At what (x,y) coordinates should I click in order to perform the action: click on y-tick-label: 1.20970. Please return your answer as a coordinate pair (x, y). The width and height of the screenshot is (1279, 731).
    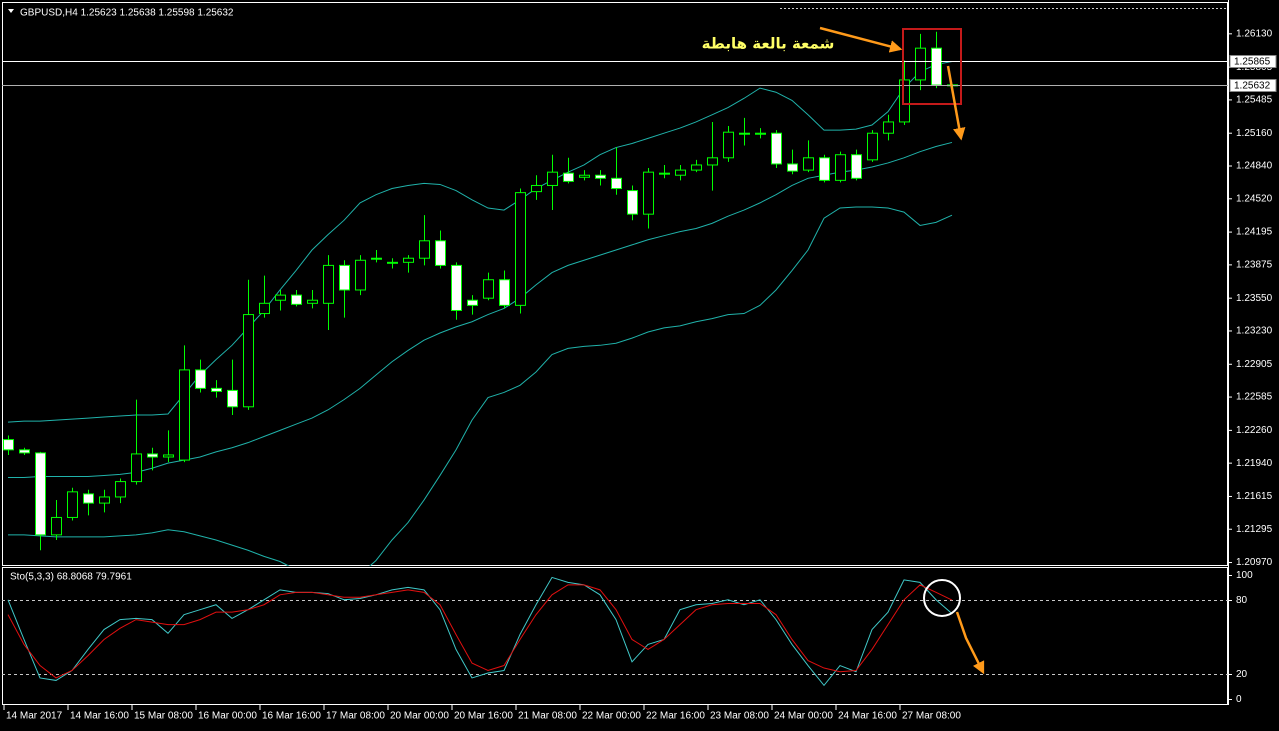
    Looking at the image, I should click on (1254, 562).